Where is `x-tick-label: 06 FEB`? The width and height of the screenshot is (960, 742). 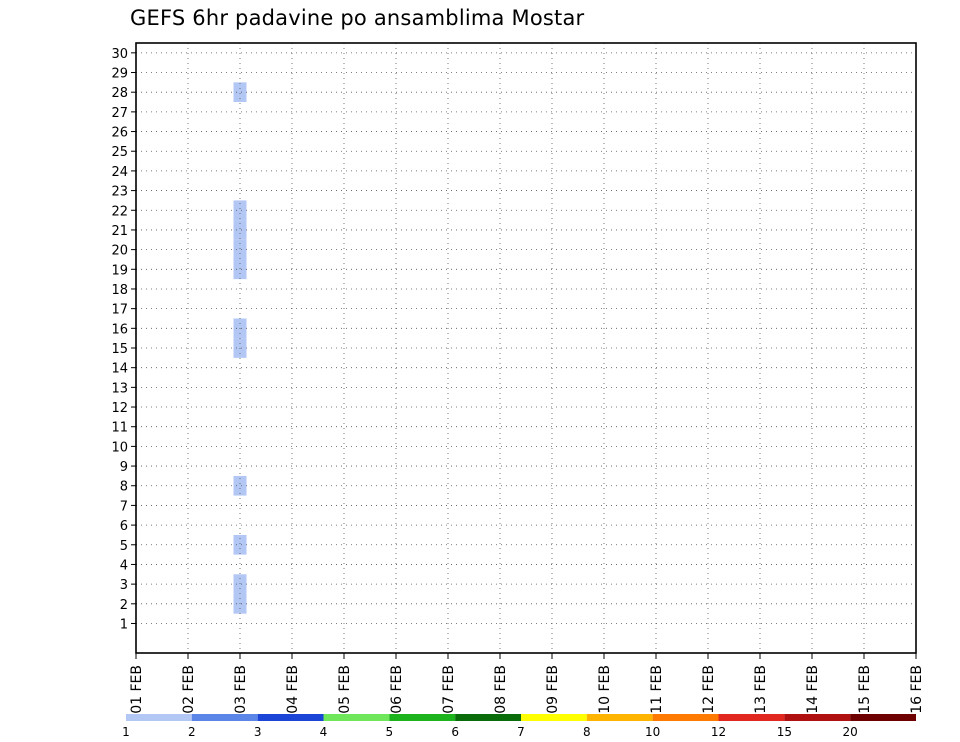
x-tick-label: 06 FEB is located at coordinates (397, 689).